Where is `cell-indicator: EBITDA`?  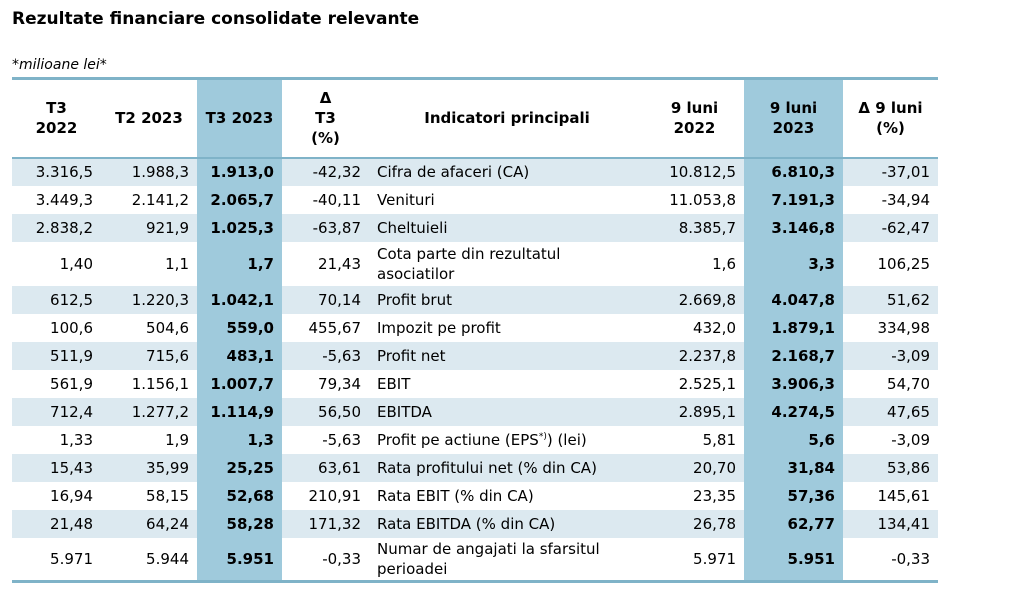
cell-indicator: EBITDA is located at coordinates (507, 411).